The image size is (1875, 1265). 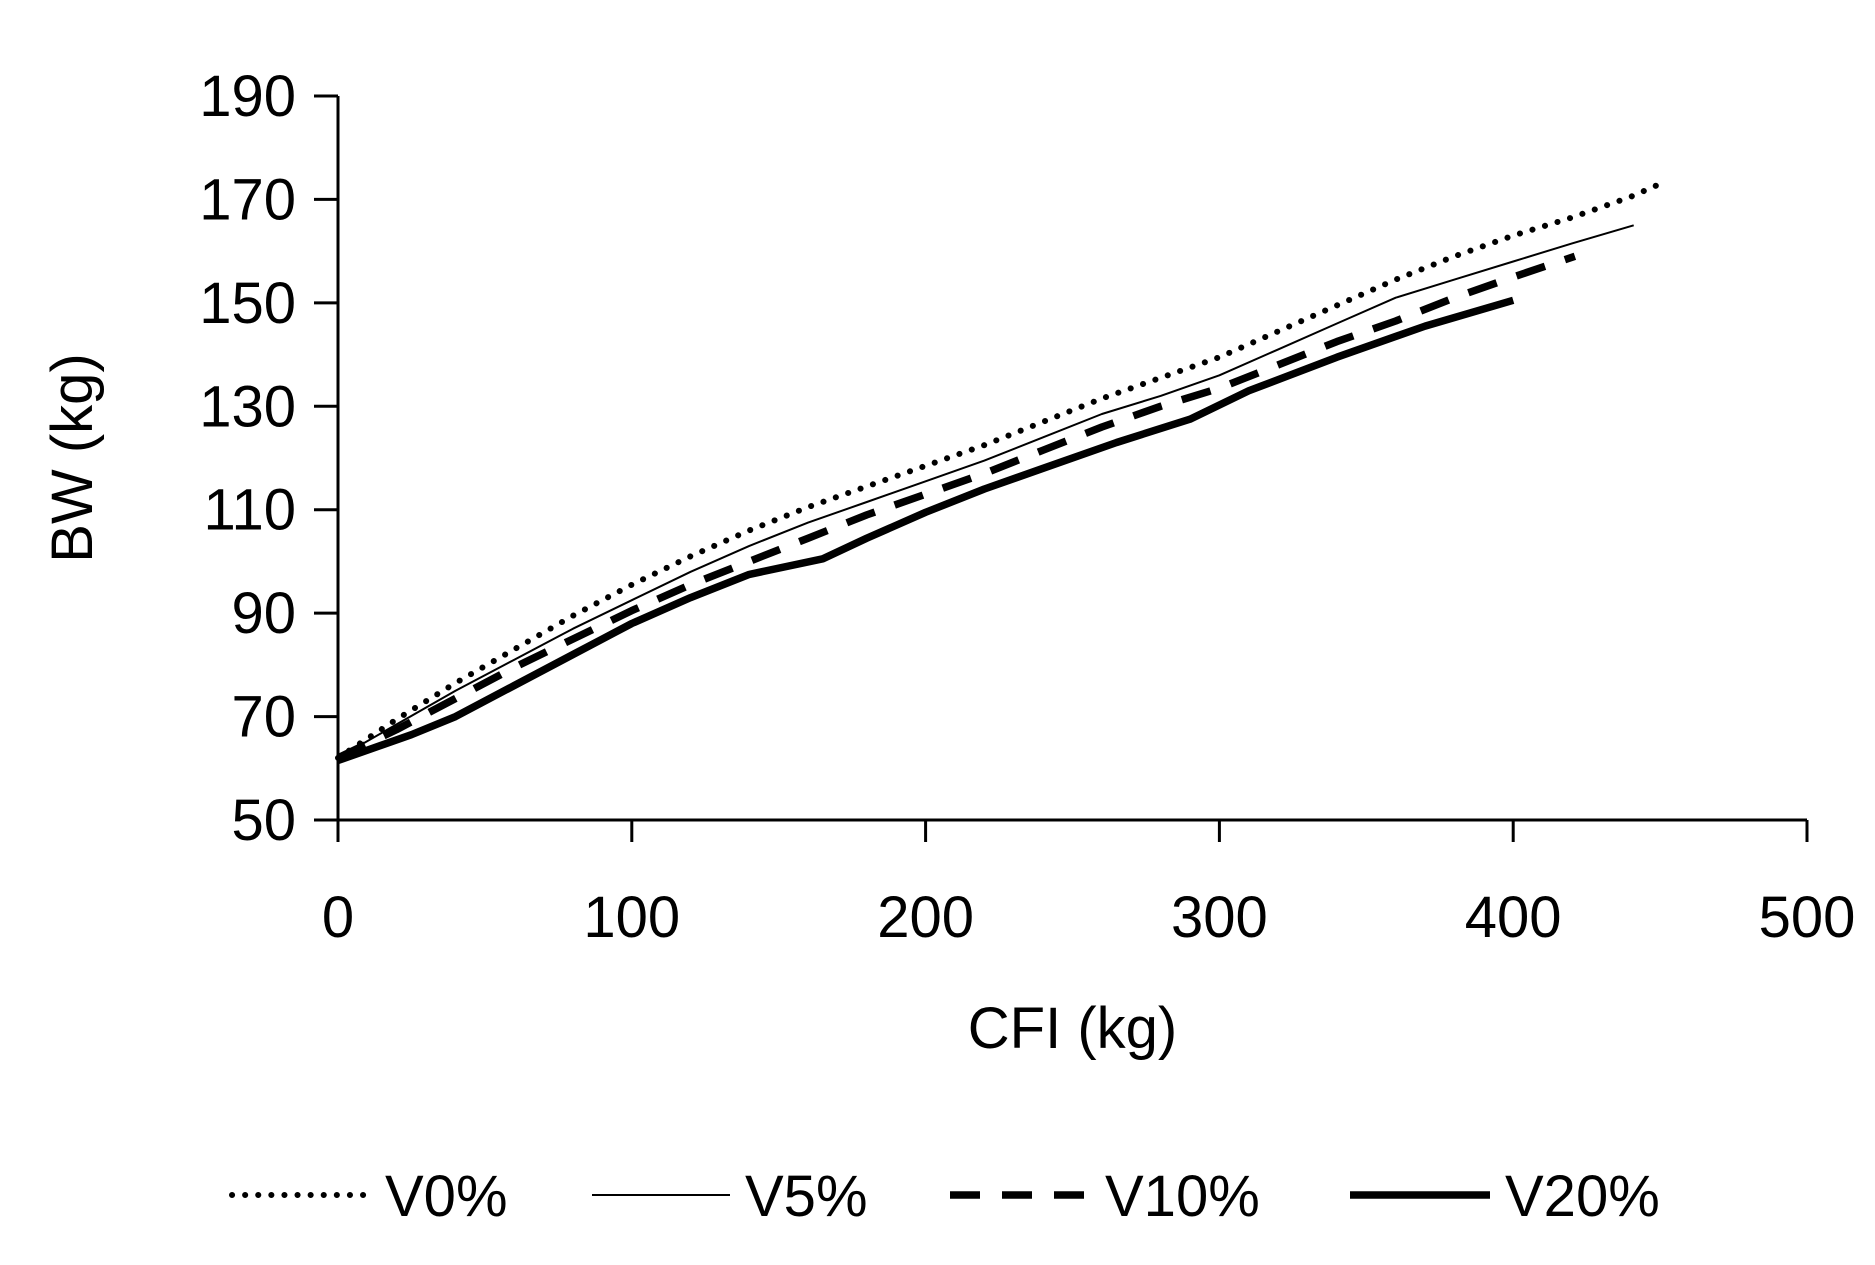 I want to click on y-axis-title: BW (kg), so click(x=72, y=457).